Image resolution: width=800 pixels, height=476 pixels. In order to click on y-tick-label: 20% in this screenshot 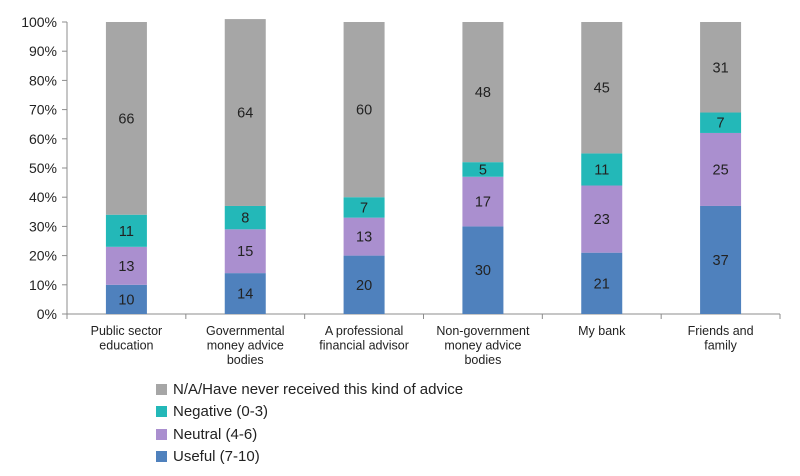, I will do `click(43, 256)`.